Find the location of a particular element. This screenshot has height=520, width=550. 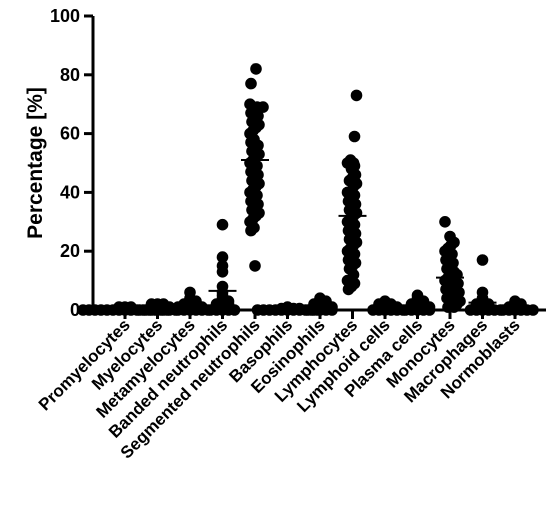

y-tick-label-100: 100 is located at coordinates (65, 16).